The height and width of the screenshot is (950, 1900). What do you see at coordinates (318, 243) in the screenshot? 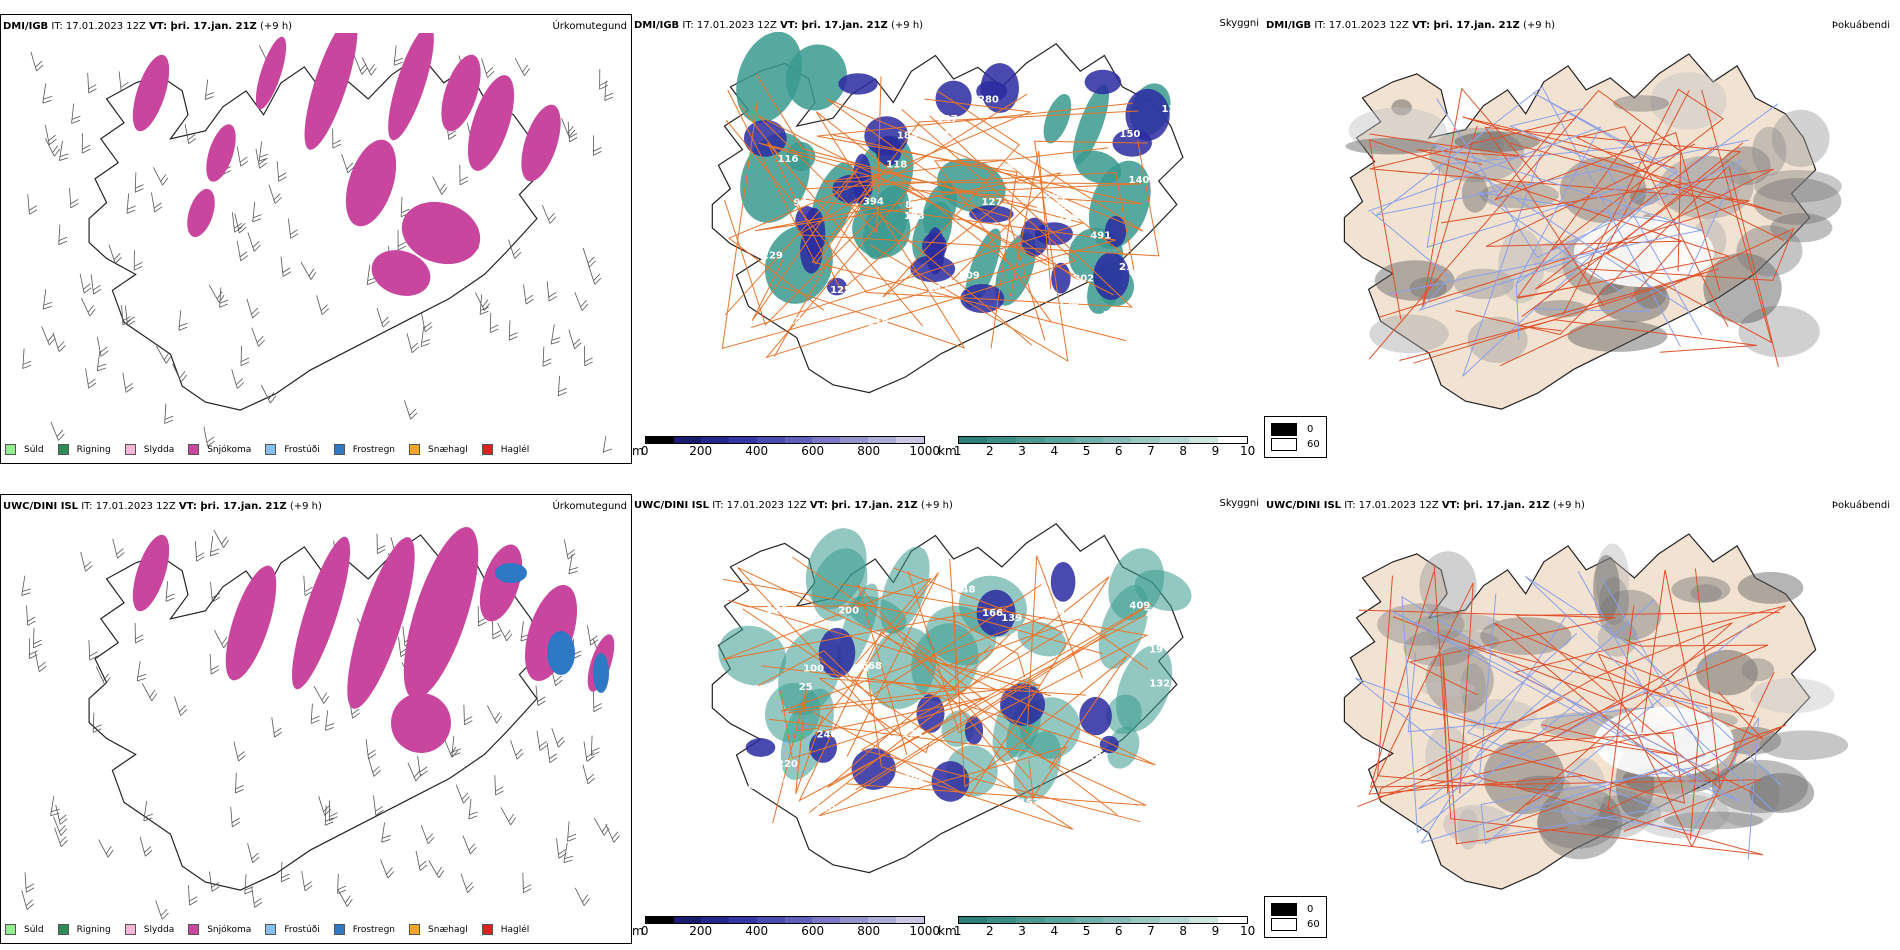
I see `precip-map` at bounding box center [318, 243].